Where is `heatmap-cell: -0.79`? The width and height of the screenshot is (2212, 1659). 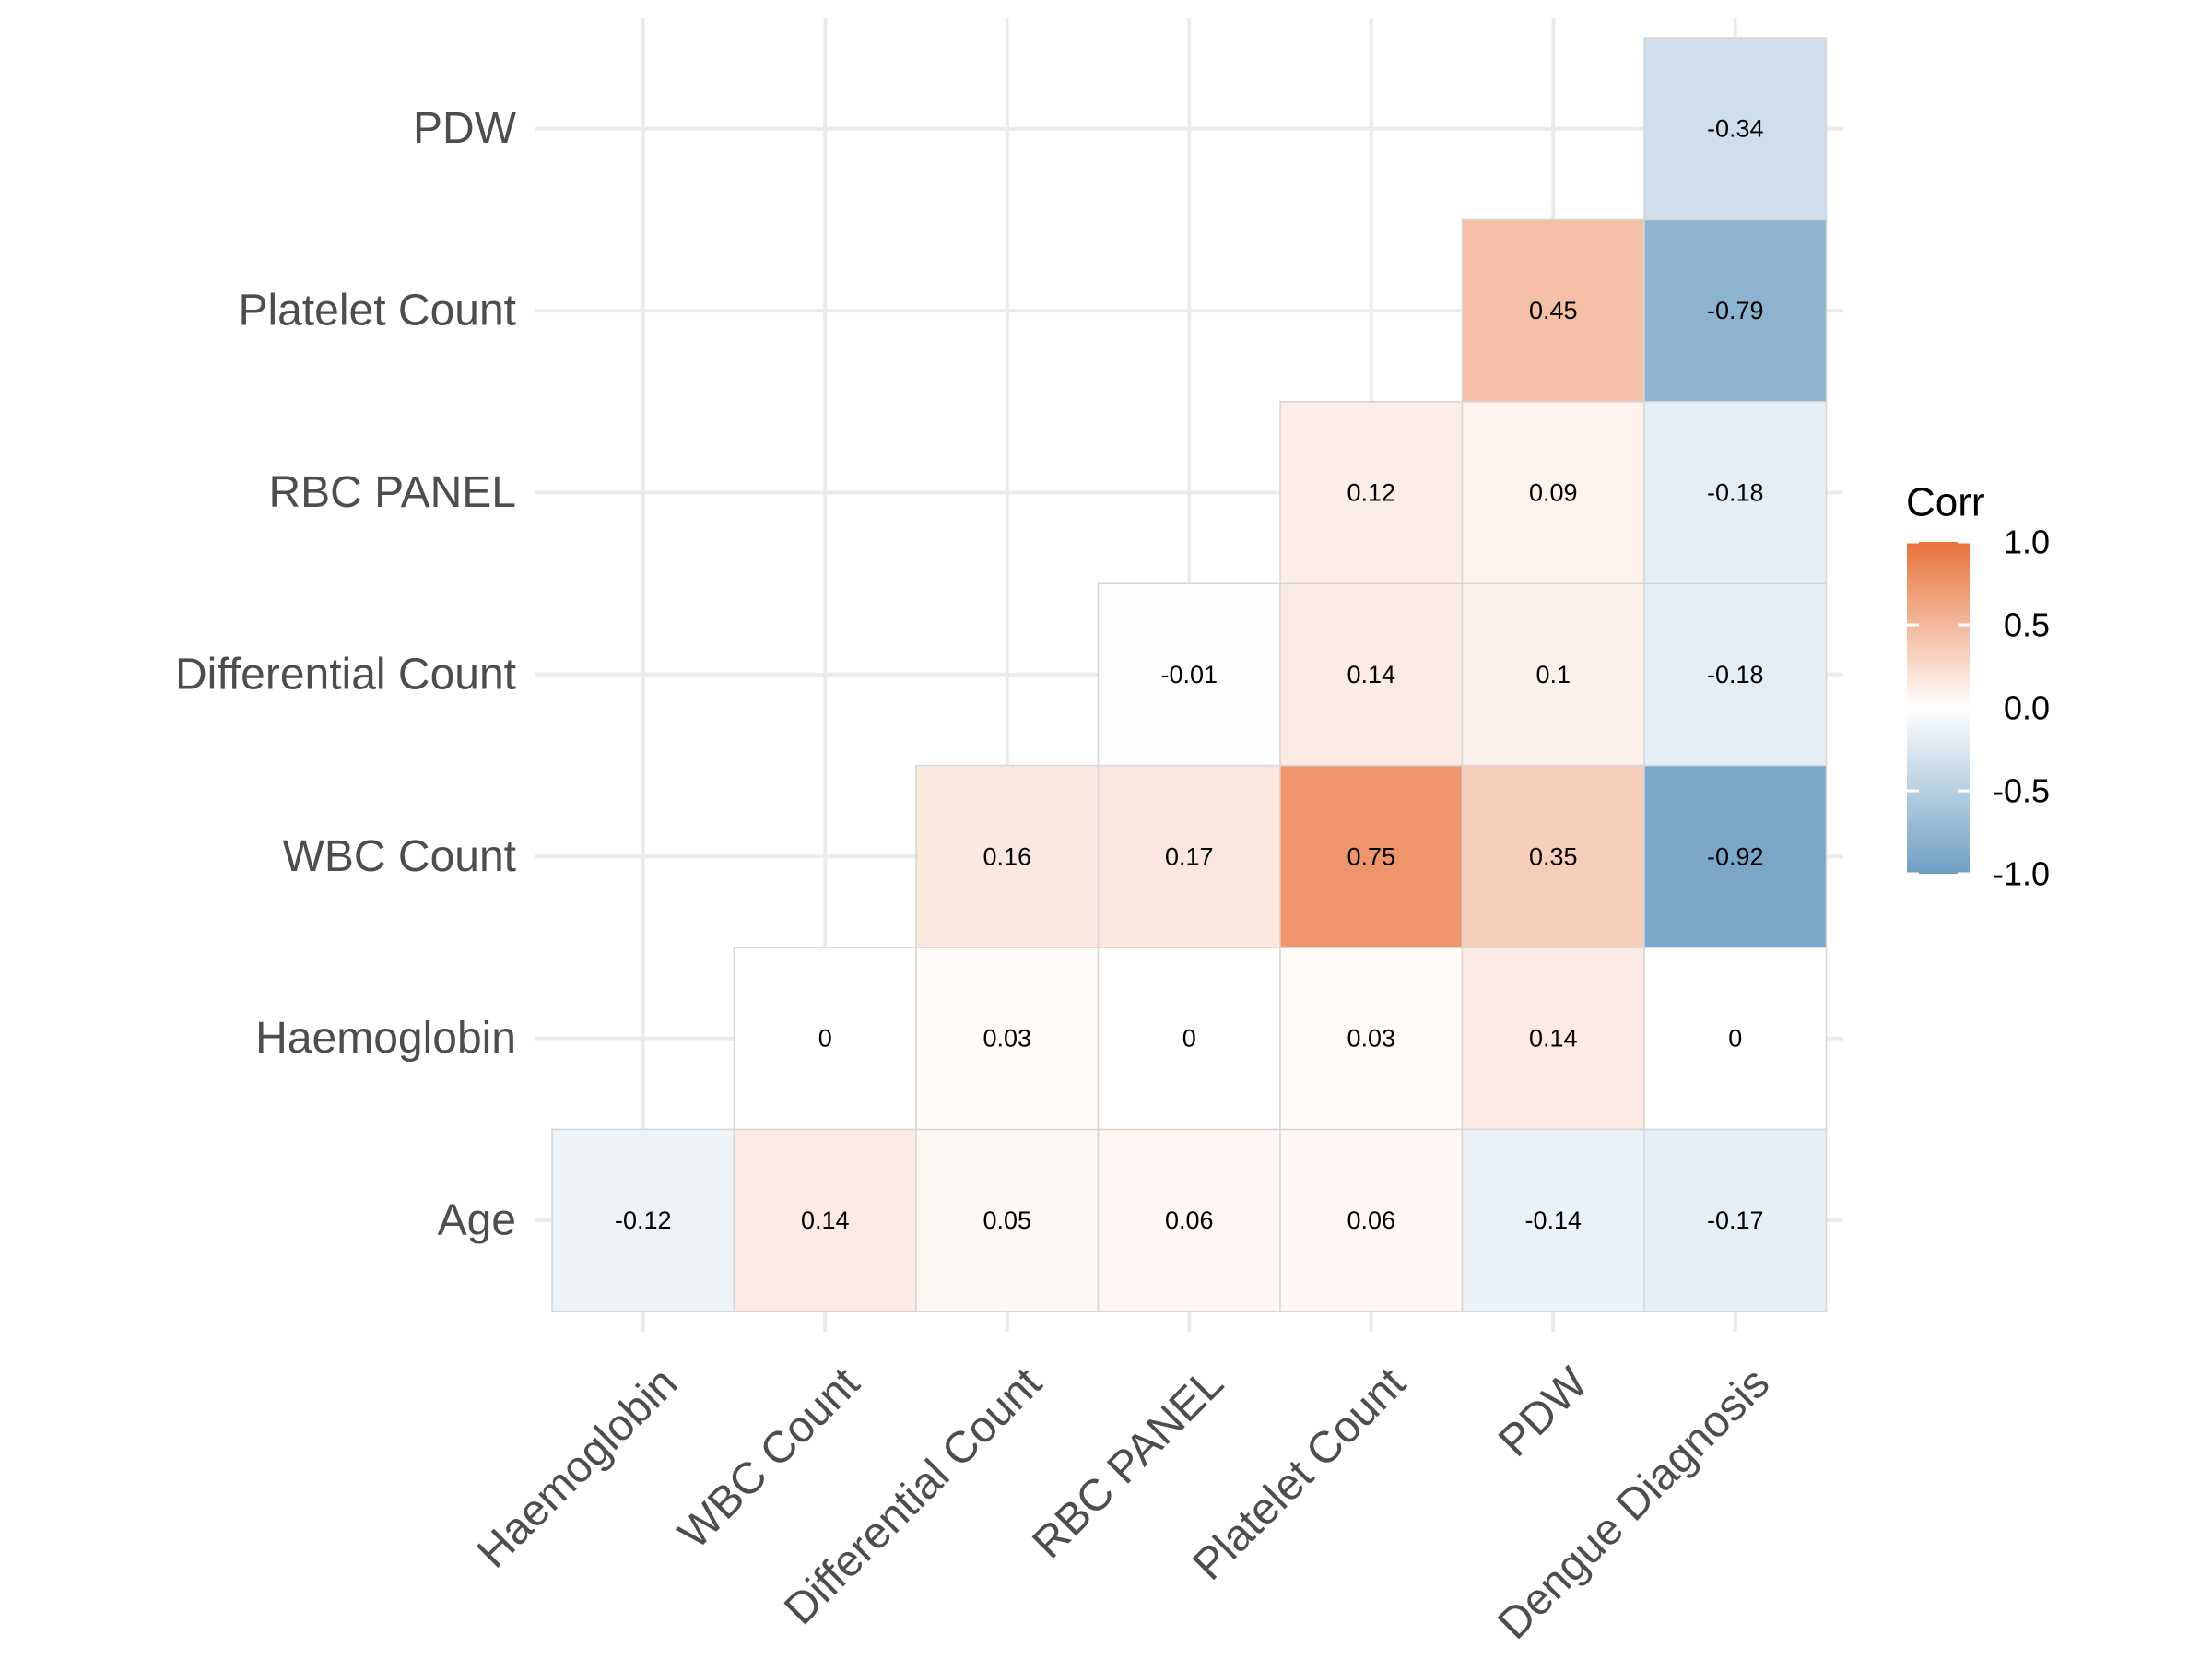 heatmap-cell: -0.79 is located at coordinates (1735, 310).